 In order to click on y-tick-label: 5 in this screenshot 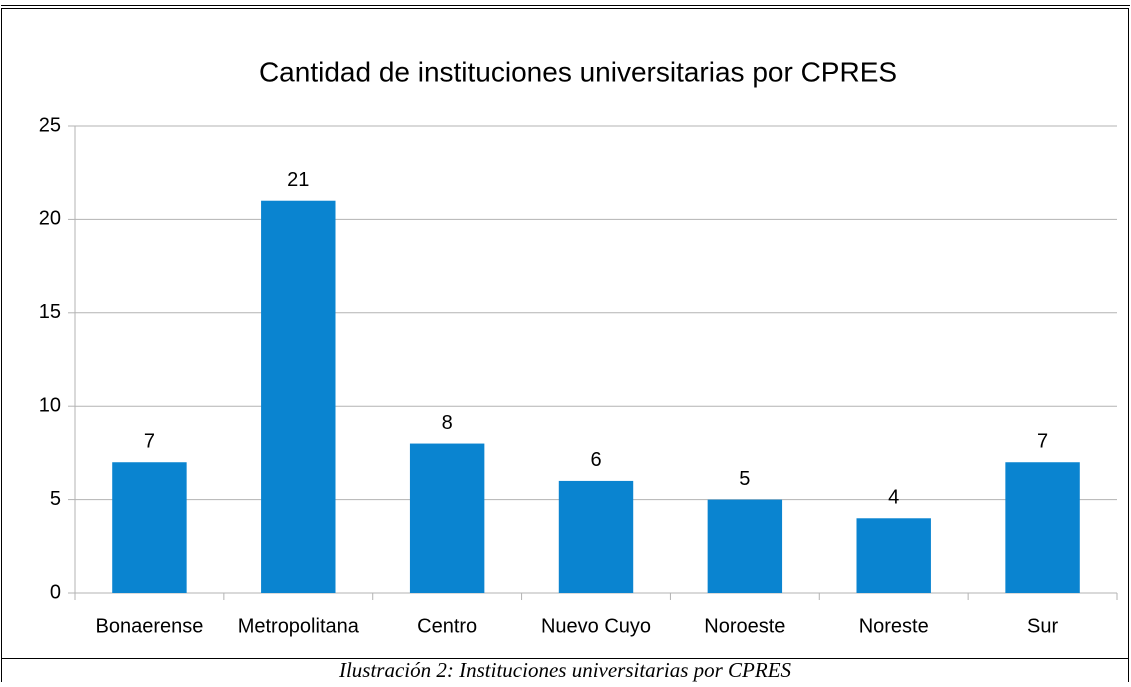, I will do `click(55, 499)`.